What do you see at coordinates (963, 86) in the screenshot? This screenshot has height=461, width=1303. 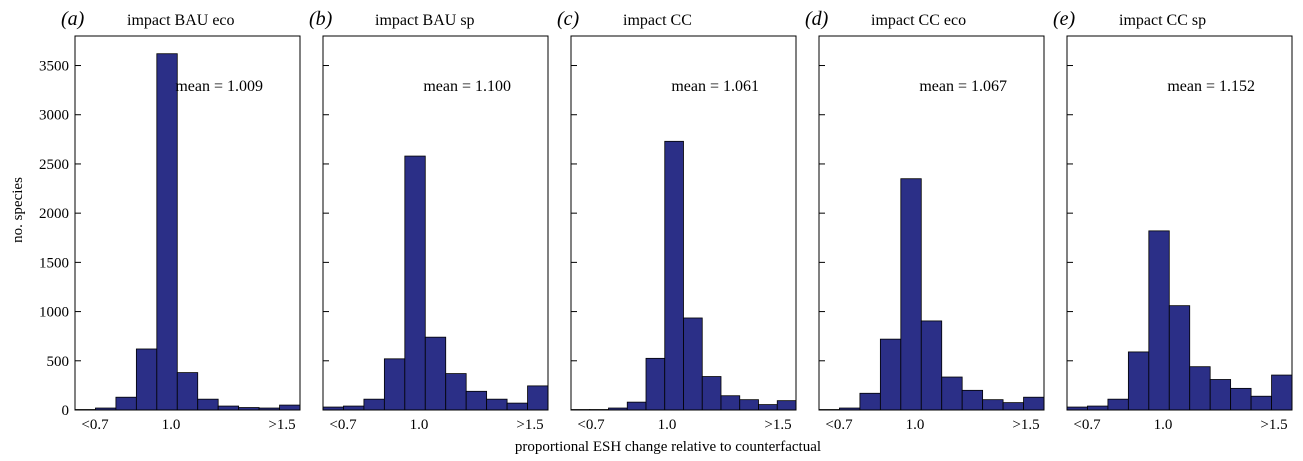 I see `mean-annotation: mean = 1.067` at bounding box center [963, 86].